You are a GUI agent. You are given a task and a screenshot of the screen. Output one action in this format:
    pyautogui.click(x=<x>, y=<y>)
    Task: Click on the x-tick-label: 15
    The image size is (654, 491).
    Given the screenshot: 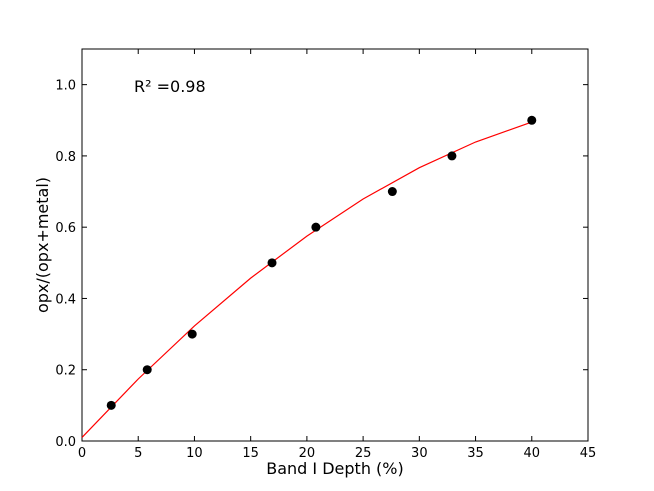 What is the action you would take?
    pyautogui.click(x=250, y=453)
    